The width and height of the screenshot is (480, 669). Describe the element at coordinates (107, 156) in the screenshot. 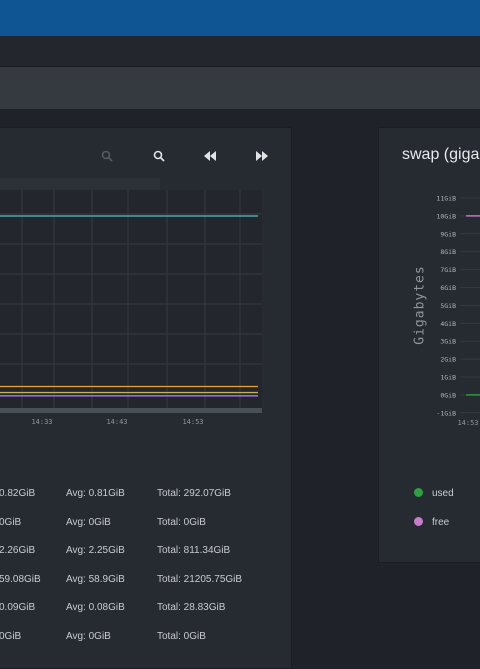

I see `zoom-out-icon` at that location.